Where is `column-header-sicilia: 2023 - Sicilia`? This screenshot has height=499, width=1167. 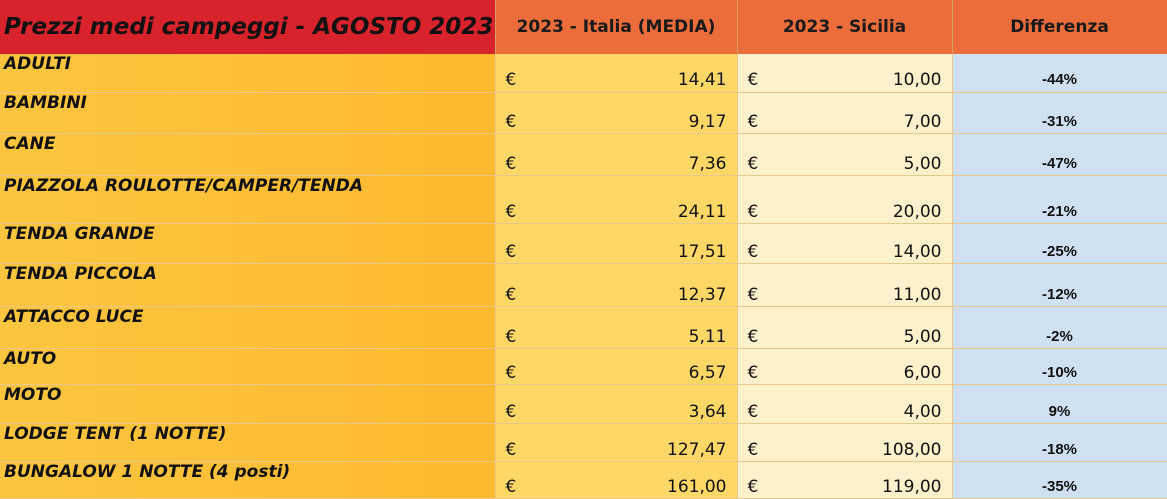 column-header-sicilia: 2023 - Sicilia is located at coordinates (845, 27).